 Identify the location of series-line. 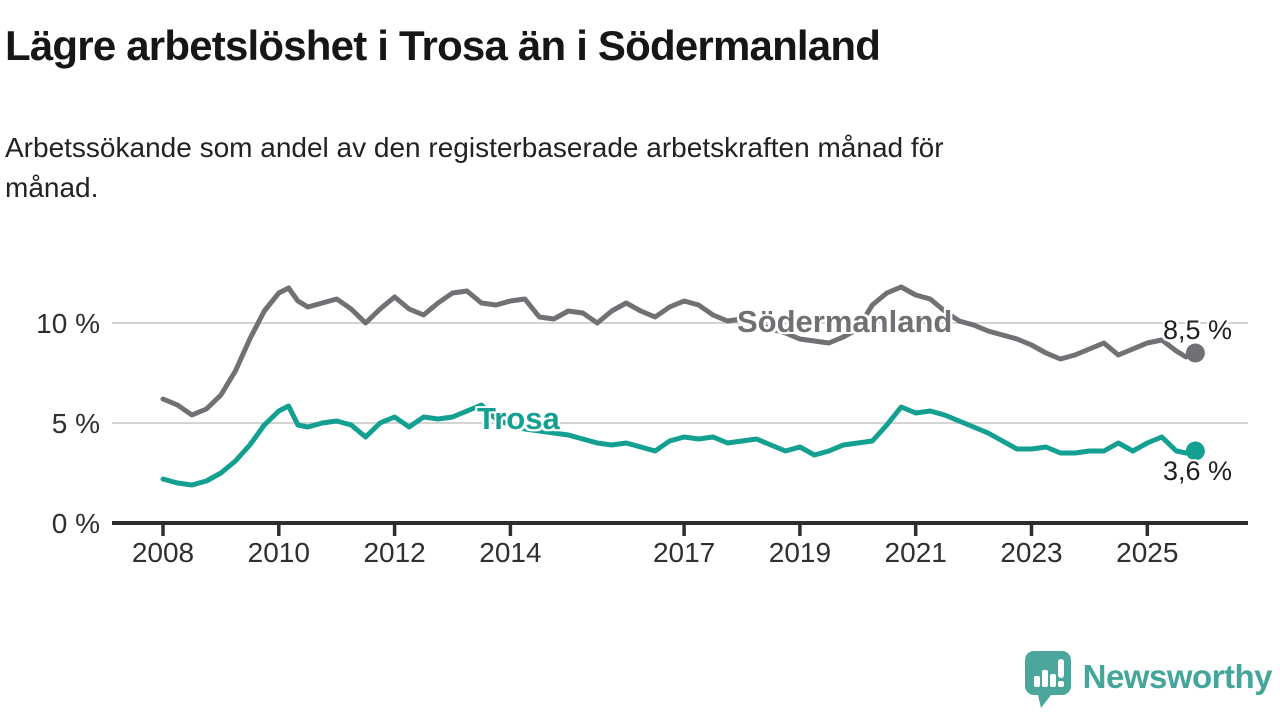
(679, 445).